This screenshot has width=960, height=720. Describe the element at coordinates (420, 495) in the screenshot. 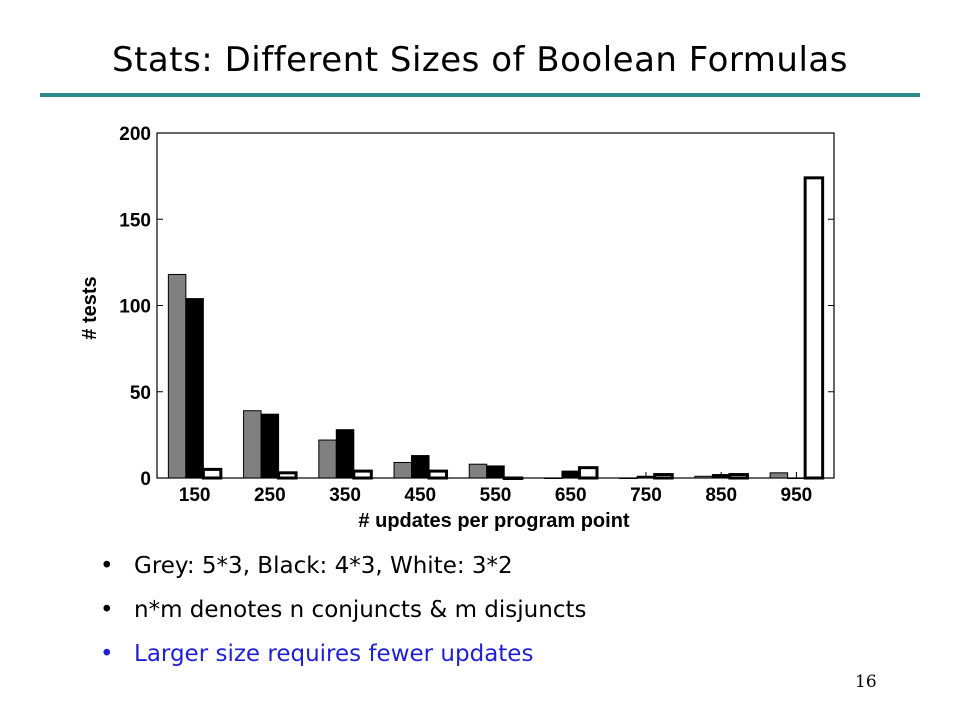

I see `x-tick-label: 450` at that location.